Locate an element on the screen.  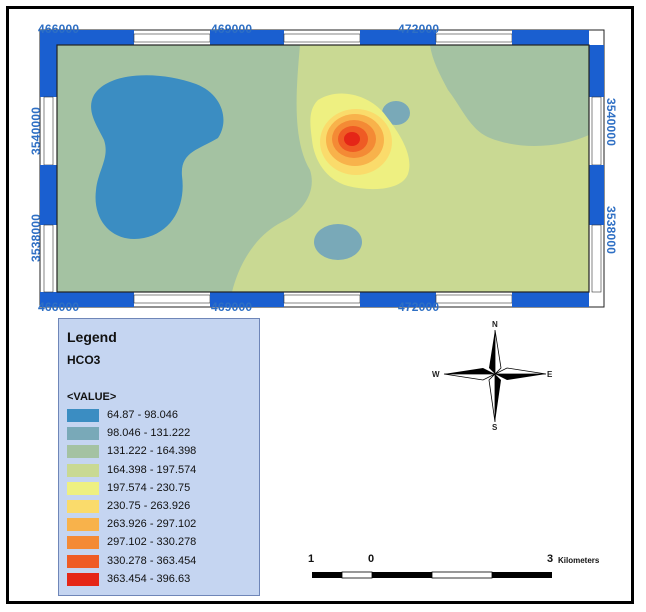
left-coordinate-bar is located at coordinates (48, 169).